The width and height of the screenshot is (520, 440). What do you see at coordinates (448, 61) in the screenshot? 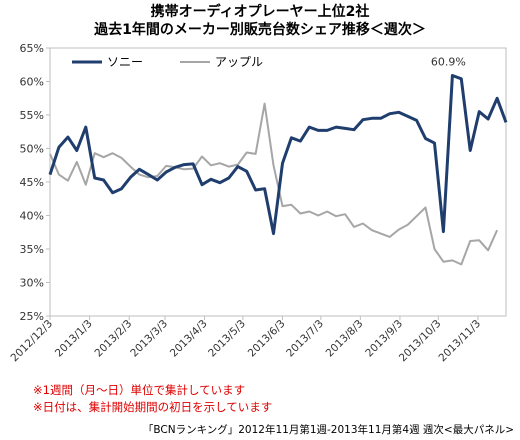
I see `peak-annotation: 60.9%` at bounding box center [448, 61].